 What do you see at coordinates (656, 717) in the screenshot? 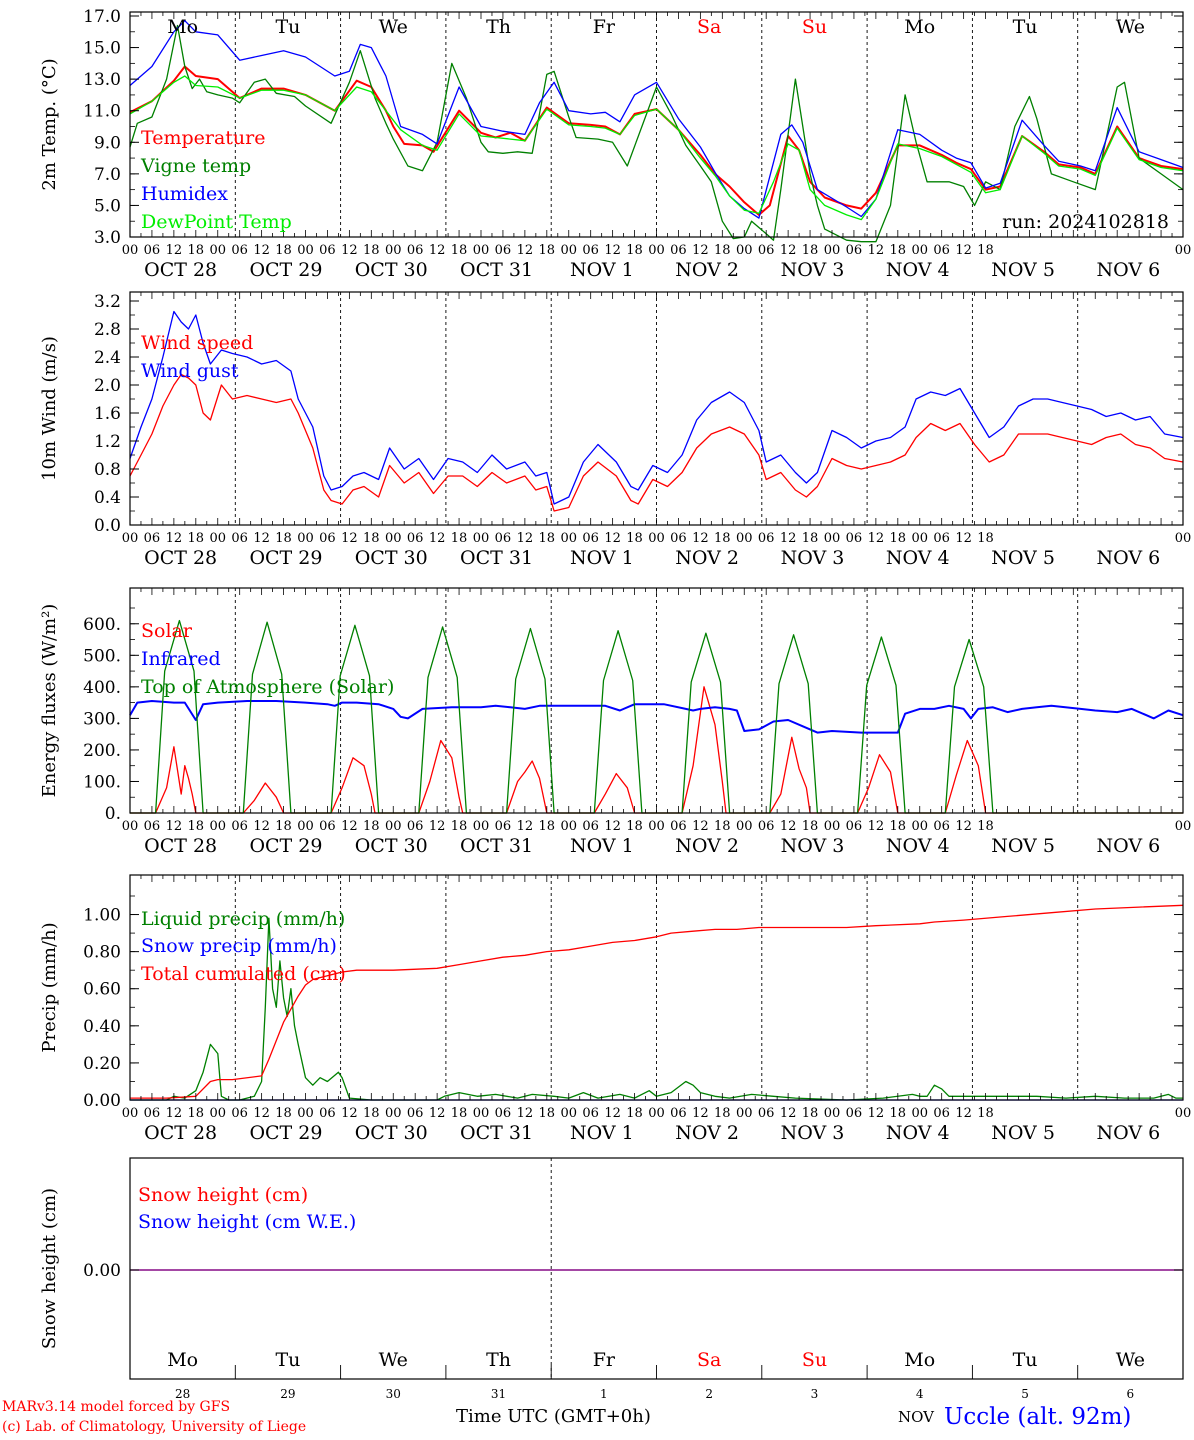
I see `series-line-infrared` at bounding box center [656, 717].